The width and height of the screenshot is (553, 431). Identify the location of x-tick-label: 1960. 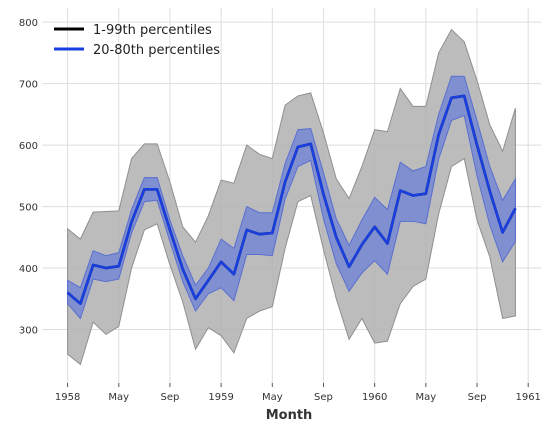
(374, 397).